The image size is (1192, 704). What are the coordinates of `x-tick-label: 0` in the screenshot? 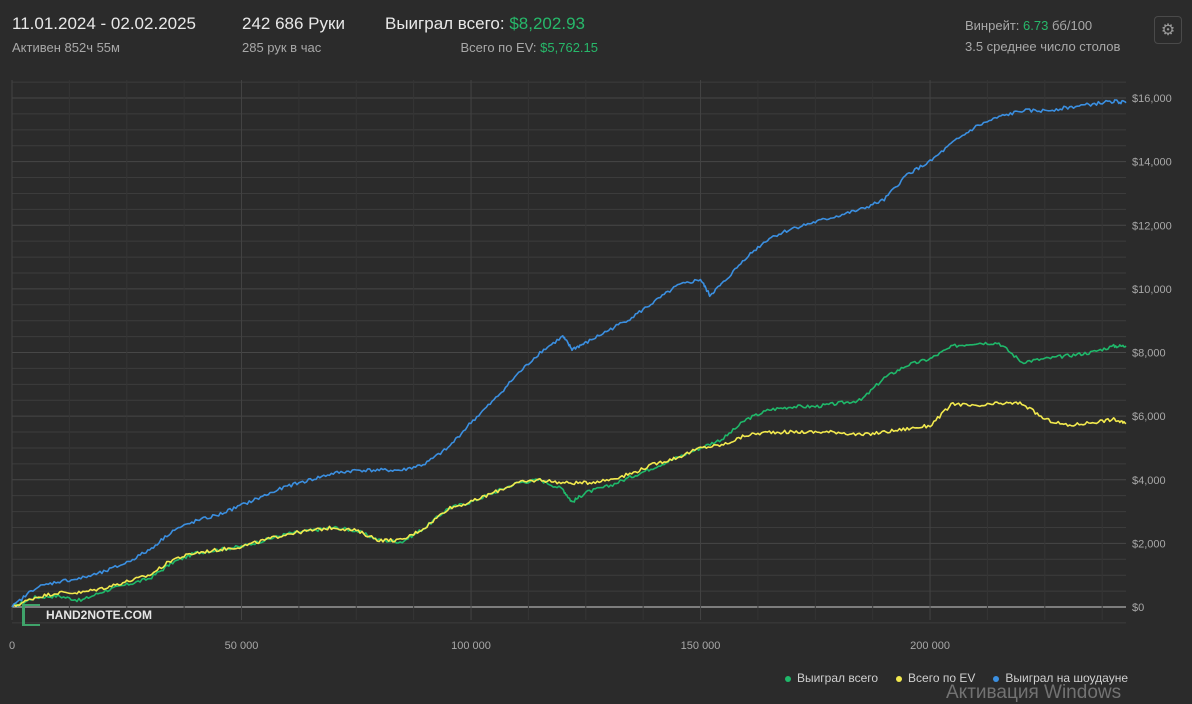 It's located at (12, 645).